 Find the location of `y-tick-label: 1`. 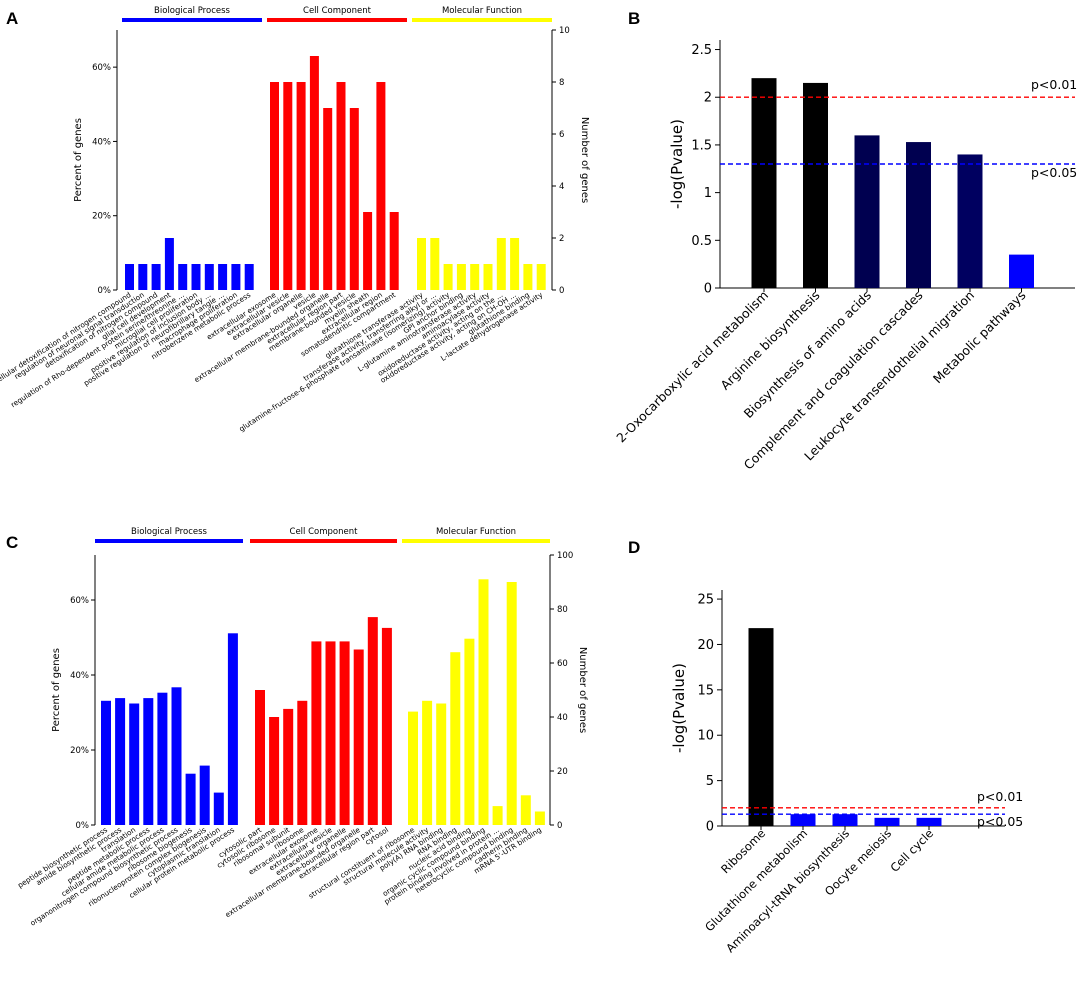

y-tick-label: 1 is located at coordinates (708, 193).